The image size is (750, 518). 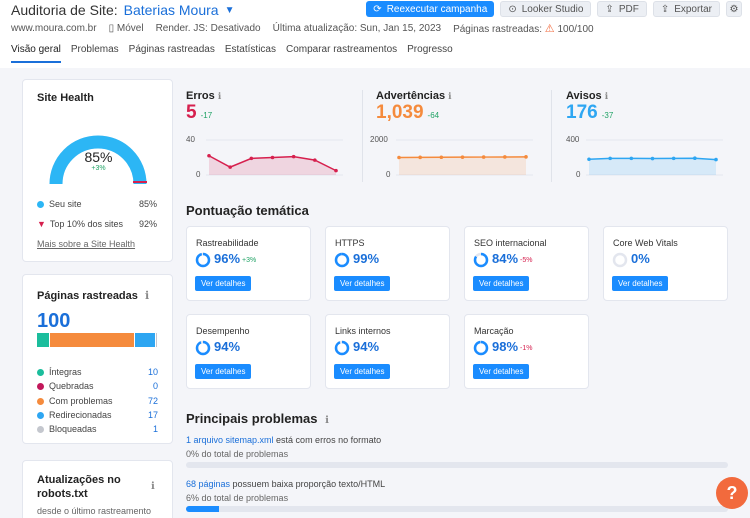 I want to click on metric-value: 1,039, so click(x=400, y=112).